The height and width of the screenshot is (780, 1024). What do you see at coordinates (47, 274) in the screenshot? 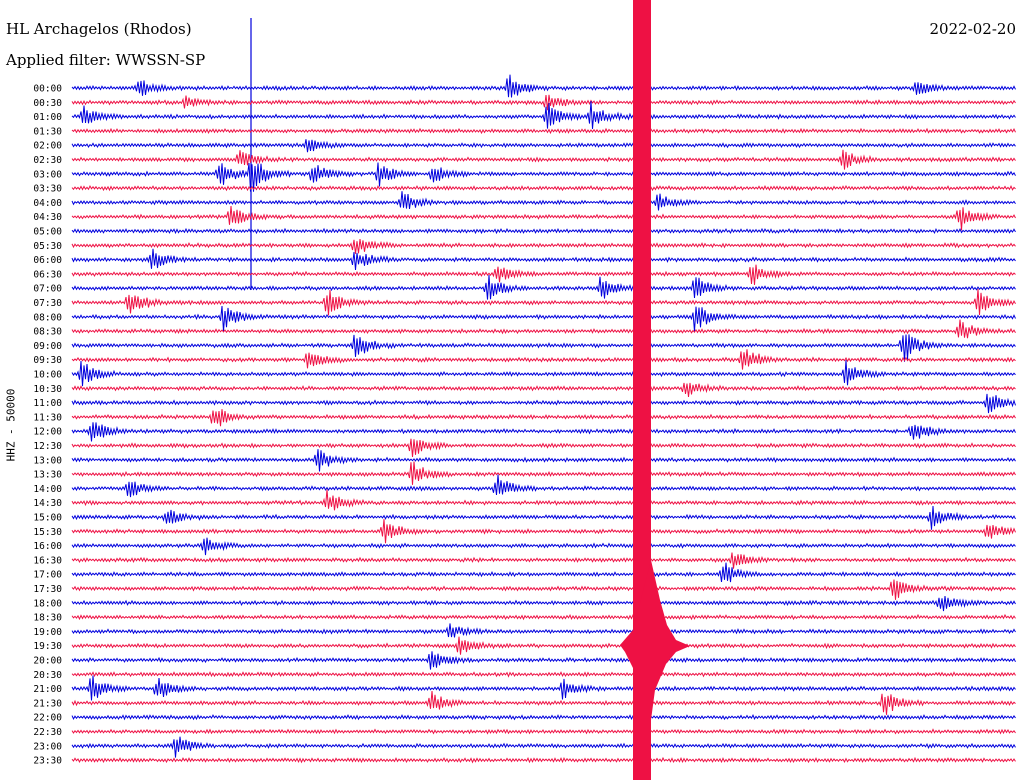
I see `trace-label: 06:30` at bounding box center [47, 274].